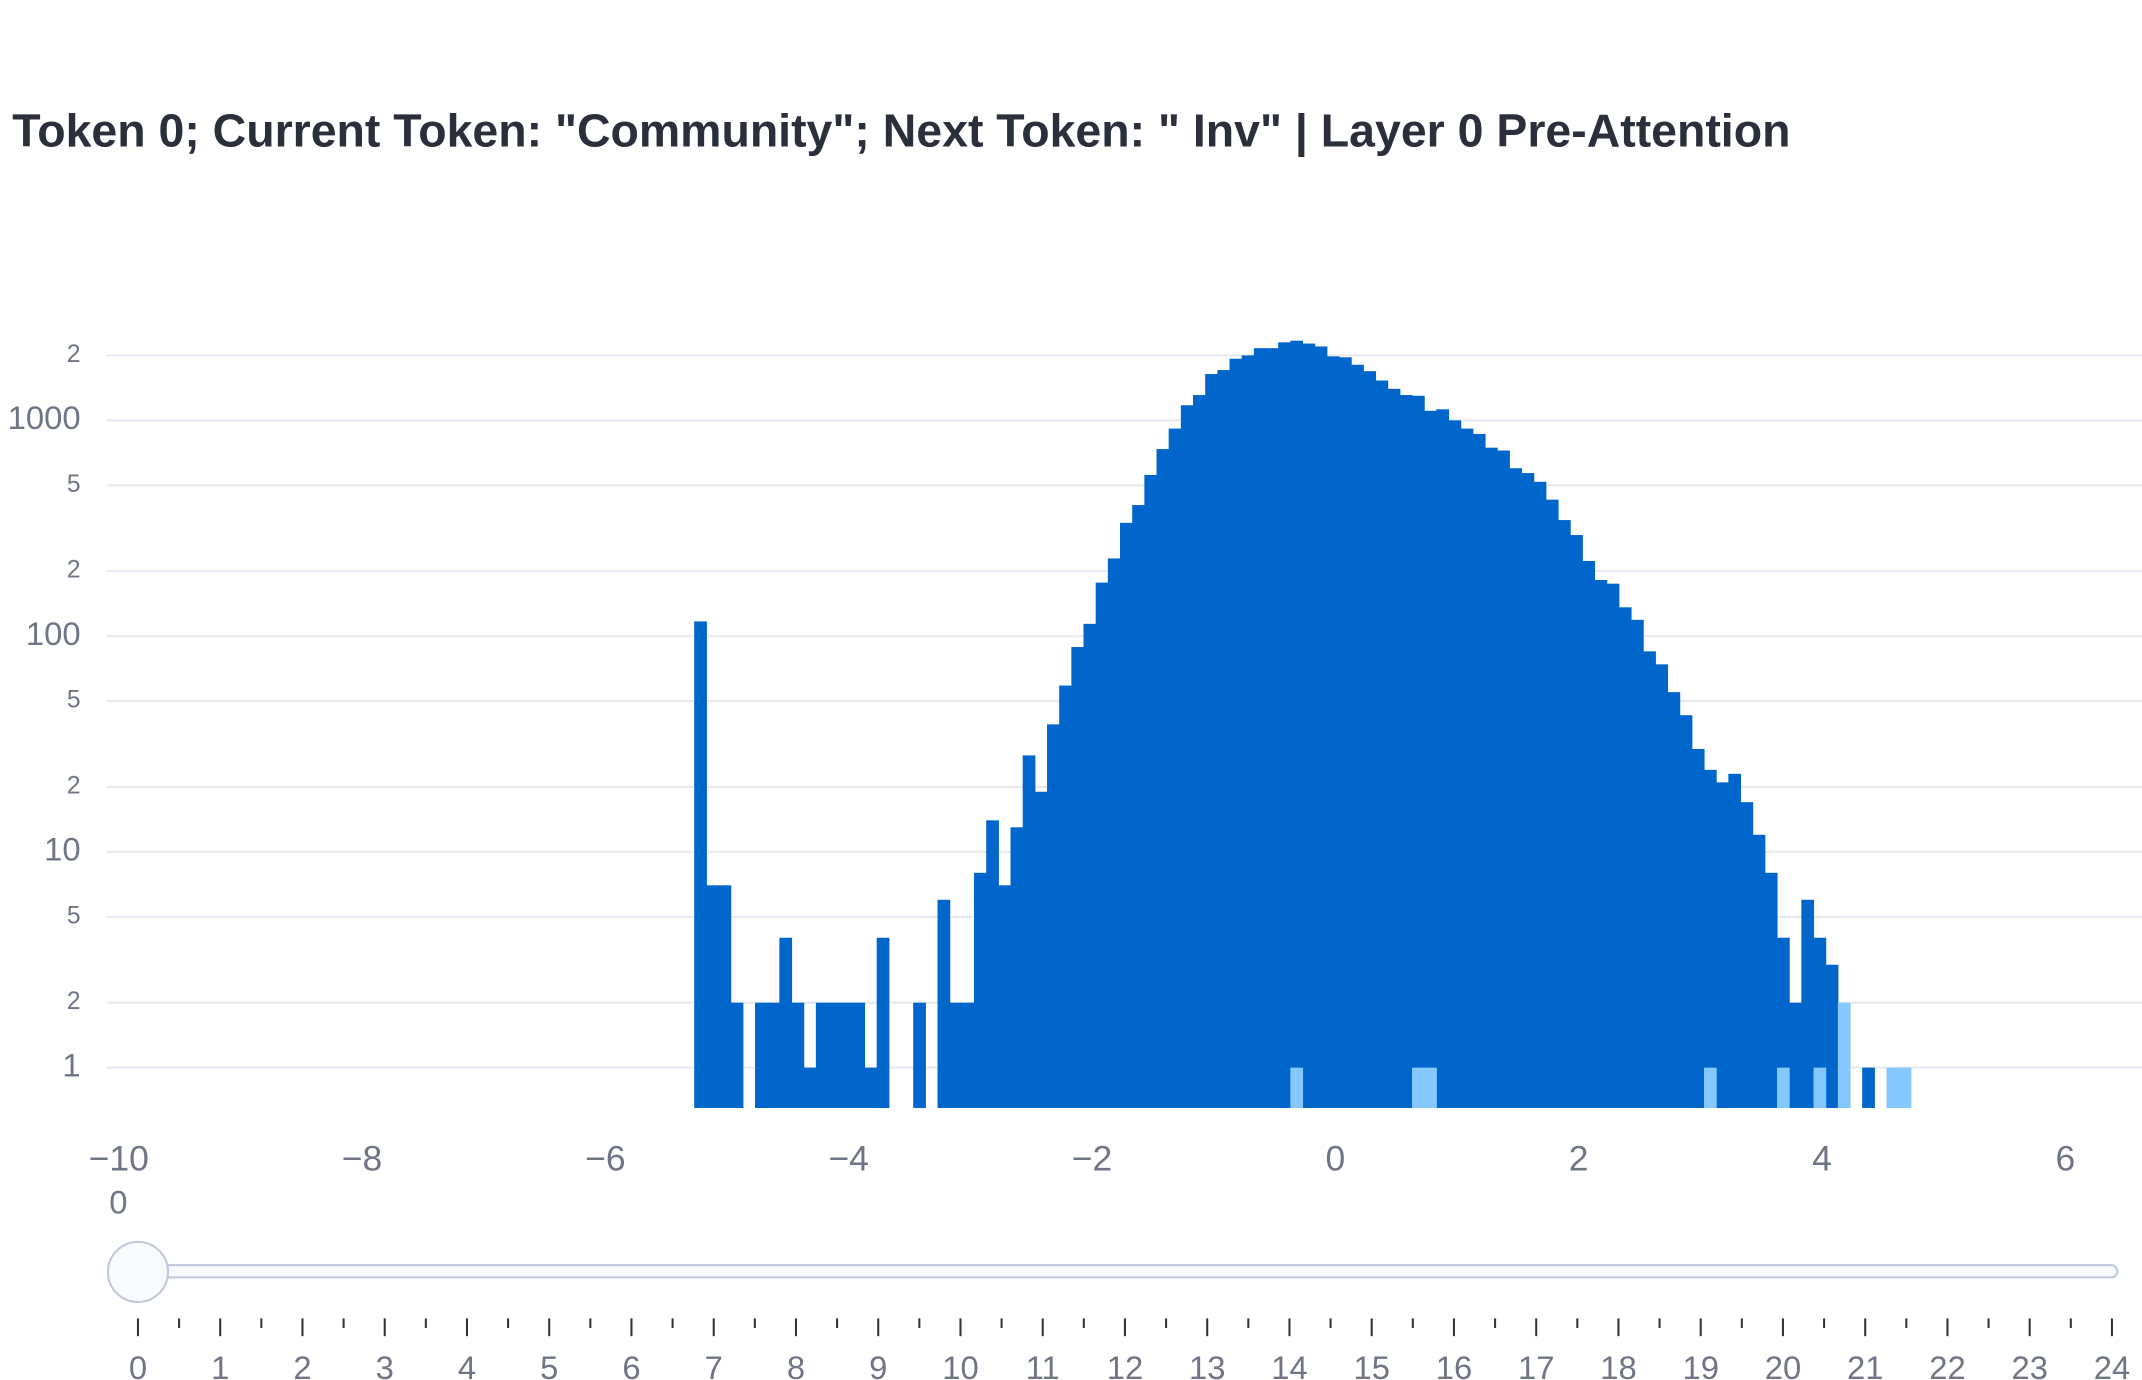  Describe the element at coordinates (1822, 1159) in the screenshot. I see `x-tick-label: 4` at that location.